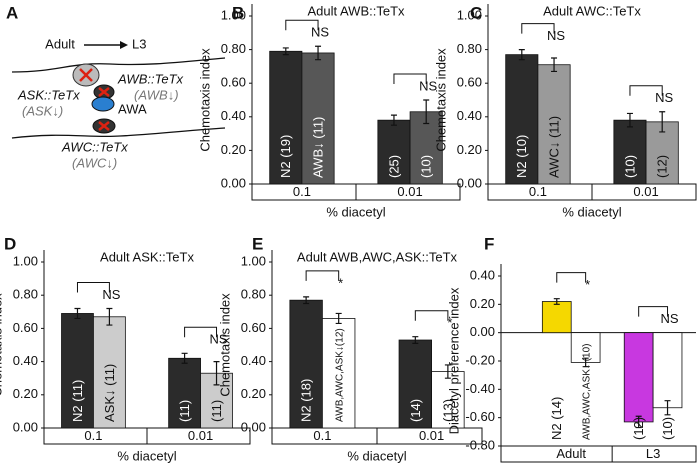 This screenshot has height=470, width=700. What do you see at coordinates (480, 388) in the screenshot?
I see `y-tick-label: -0.40` at bounding box center [480, 388].